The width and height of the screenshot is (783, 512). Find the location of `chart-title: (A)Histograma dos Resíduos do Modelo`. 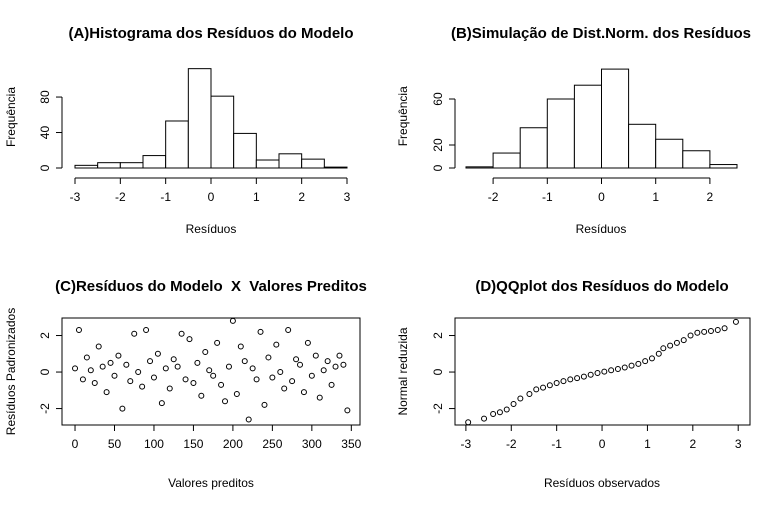

chart-title: (A)Histograma dos Resíduos do Modelo is located at coordinates (210, 33).